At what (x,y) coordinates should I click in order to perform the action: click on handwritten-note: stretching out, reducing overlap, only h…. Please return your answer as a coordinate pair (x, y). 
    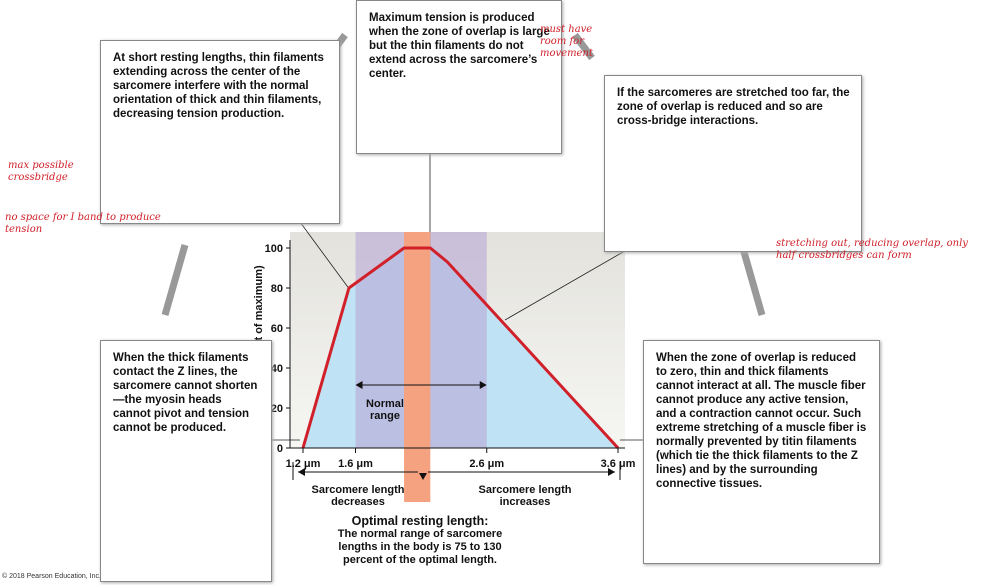
    Looking at the image, I should click on (872, 249).